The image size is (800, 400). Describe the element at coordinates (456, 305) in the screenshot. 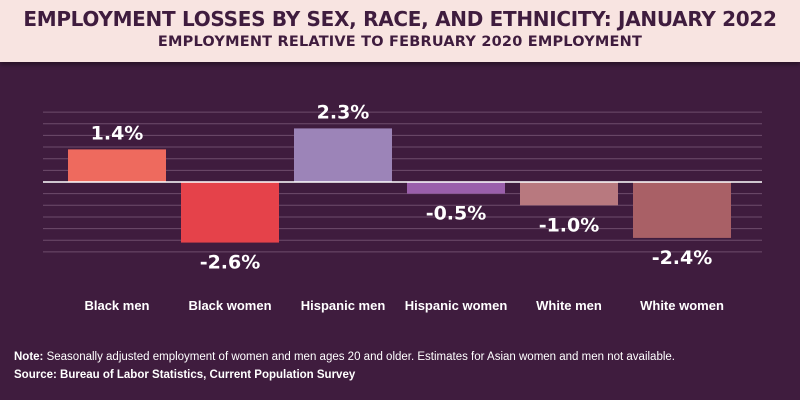

I see `category-label: Hispanic women` at that location.